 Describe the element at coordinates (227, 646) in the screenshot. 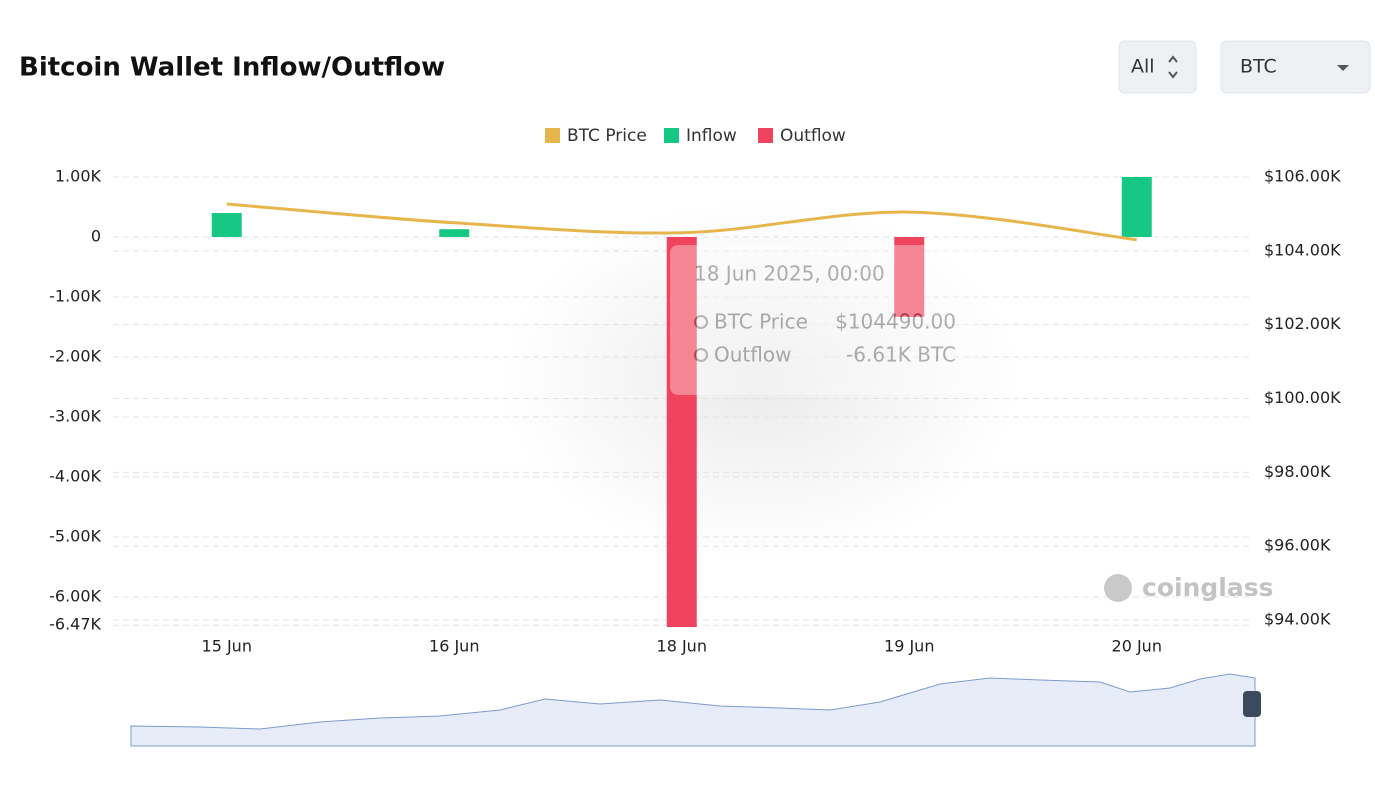

I see `x-tick-label: 15 Jun` at that location.